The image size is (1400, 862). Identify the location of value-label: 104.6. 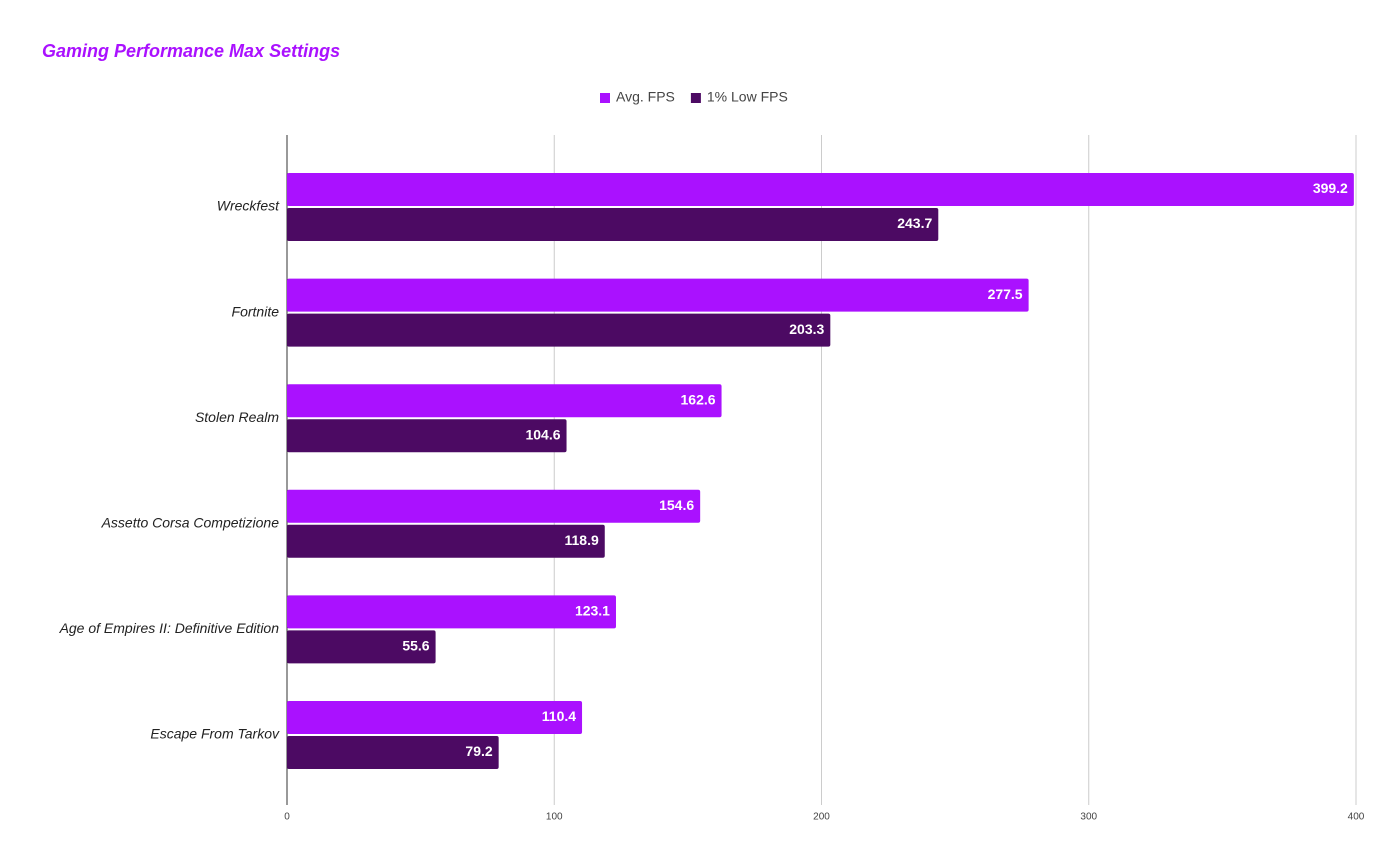
(542, 434).